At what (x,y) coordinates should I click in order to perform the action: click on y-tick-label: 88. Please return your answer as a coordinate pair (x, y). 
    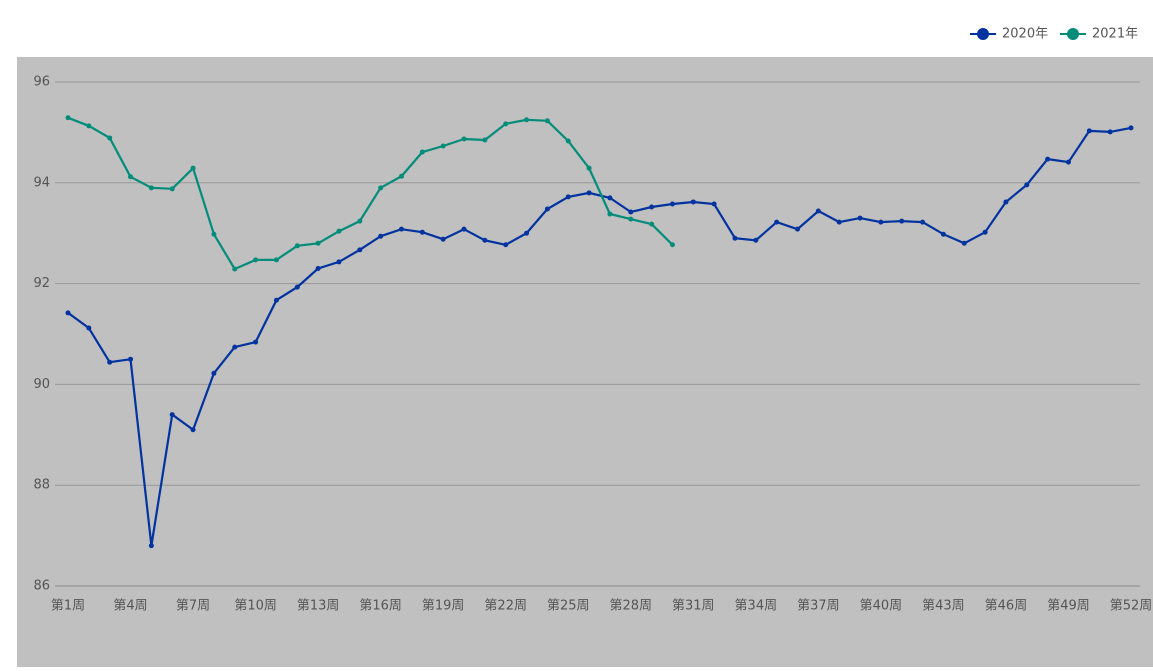
    Looking at the image, I should click on (41, 485).